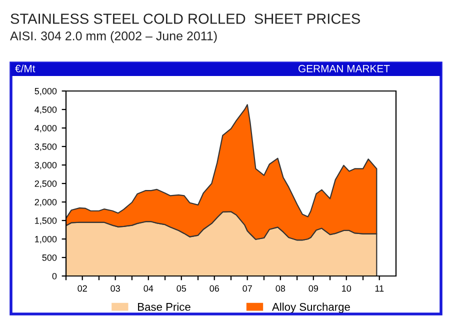 This screenshot has width=450, height=324. I want to click on y-tick-label: 500, so click(49, 257).